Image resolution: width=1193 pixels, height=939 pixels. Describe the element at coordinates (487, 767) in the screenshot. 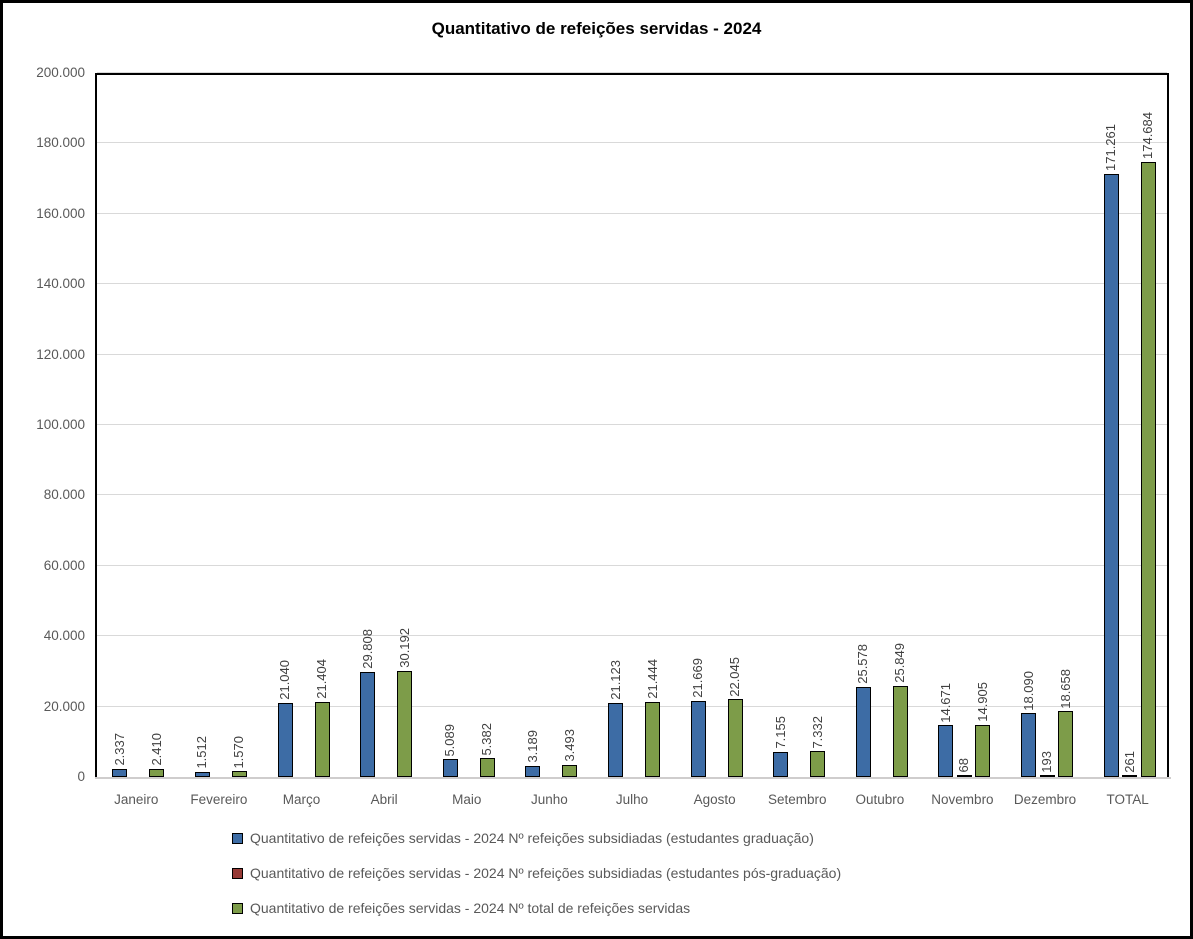

I see `bar-total-maio` at that location.